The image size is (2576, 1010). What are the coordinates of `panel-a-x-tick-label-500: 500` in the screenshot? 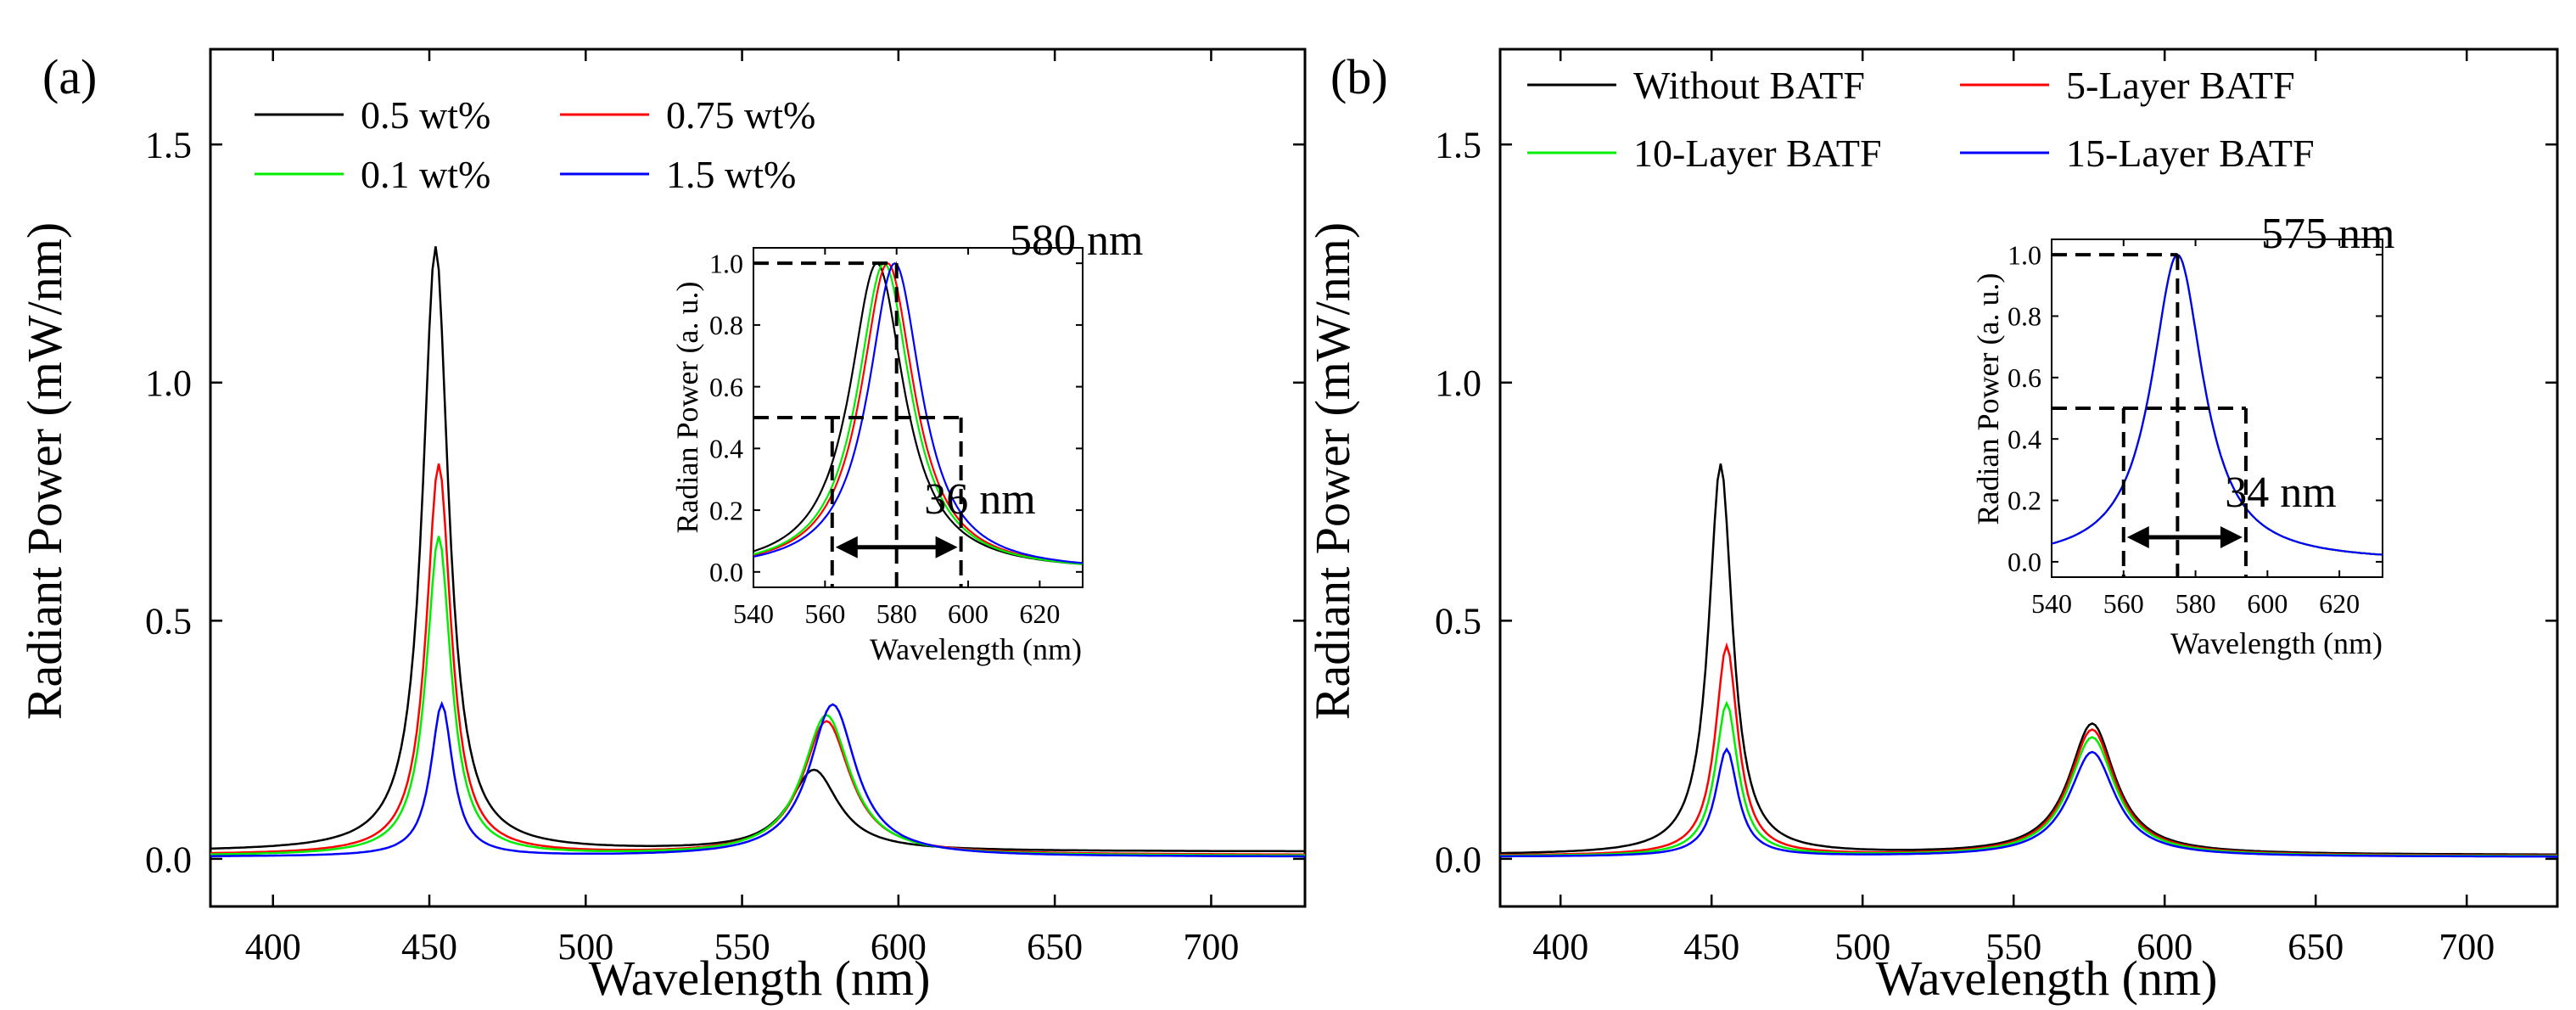 It's located at (585, 947).